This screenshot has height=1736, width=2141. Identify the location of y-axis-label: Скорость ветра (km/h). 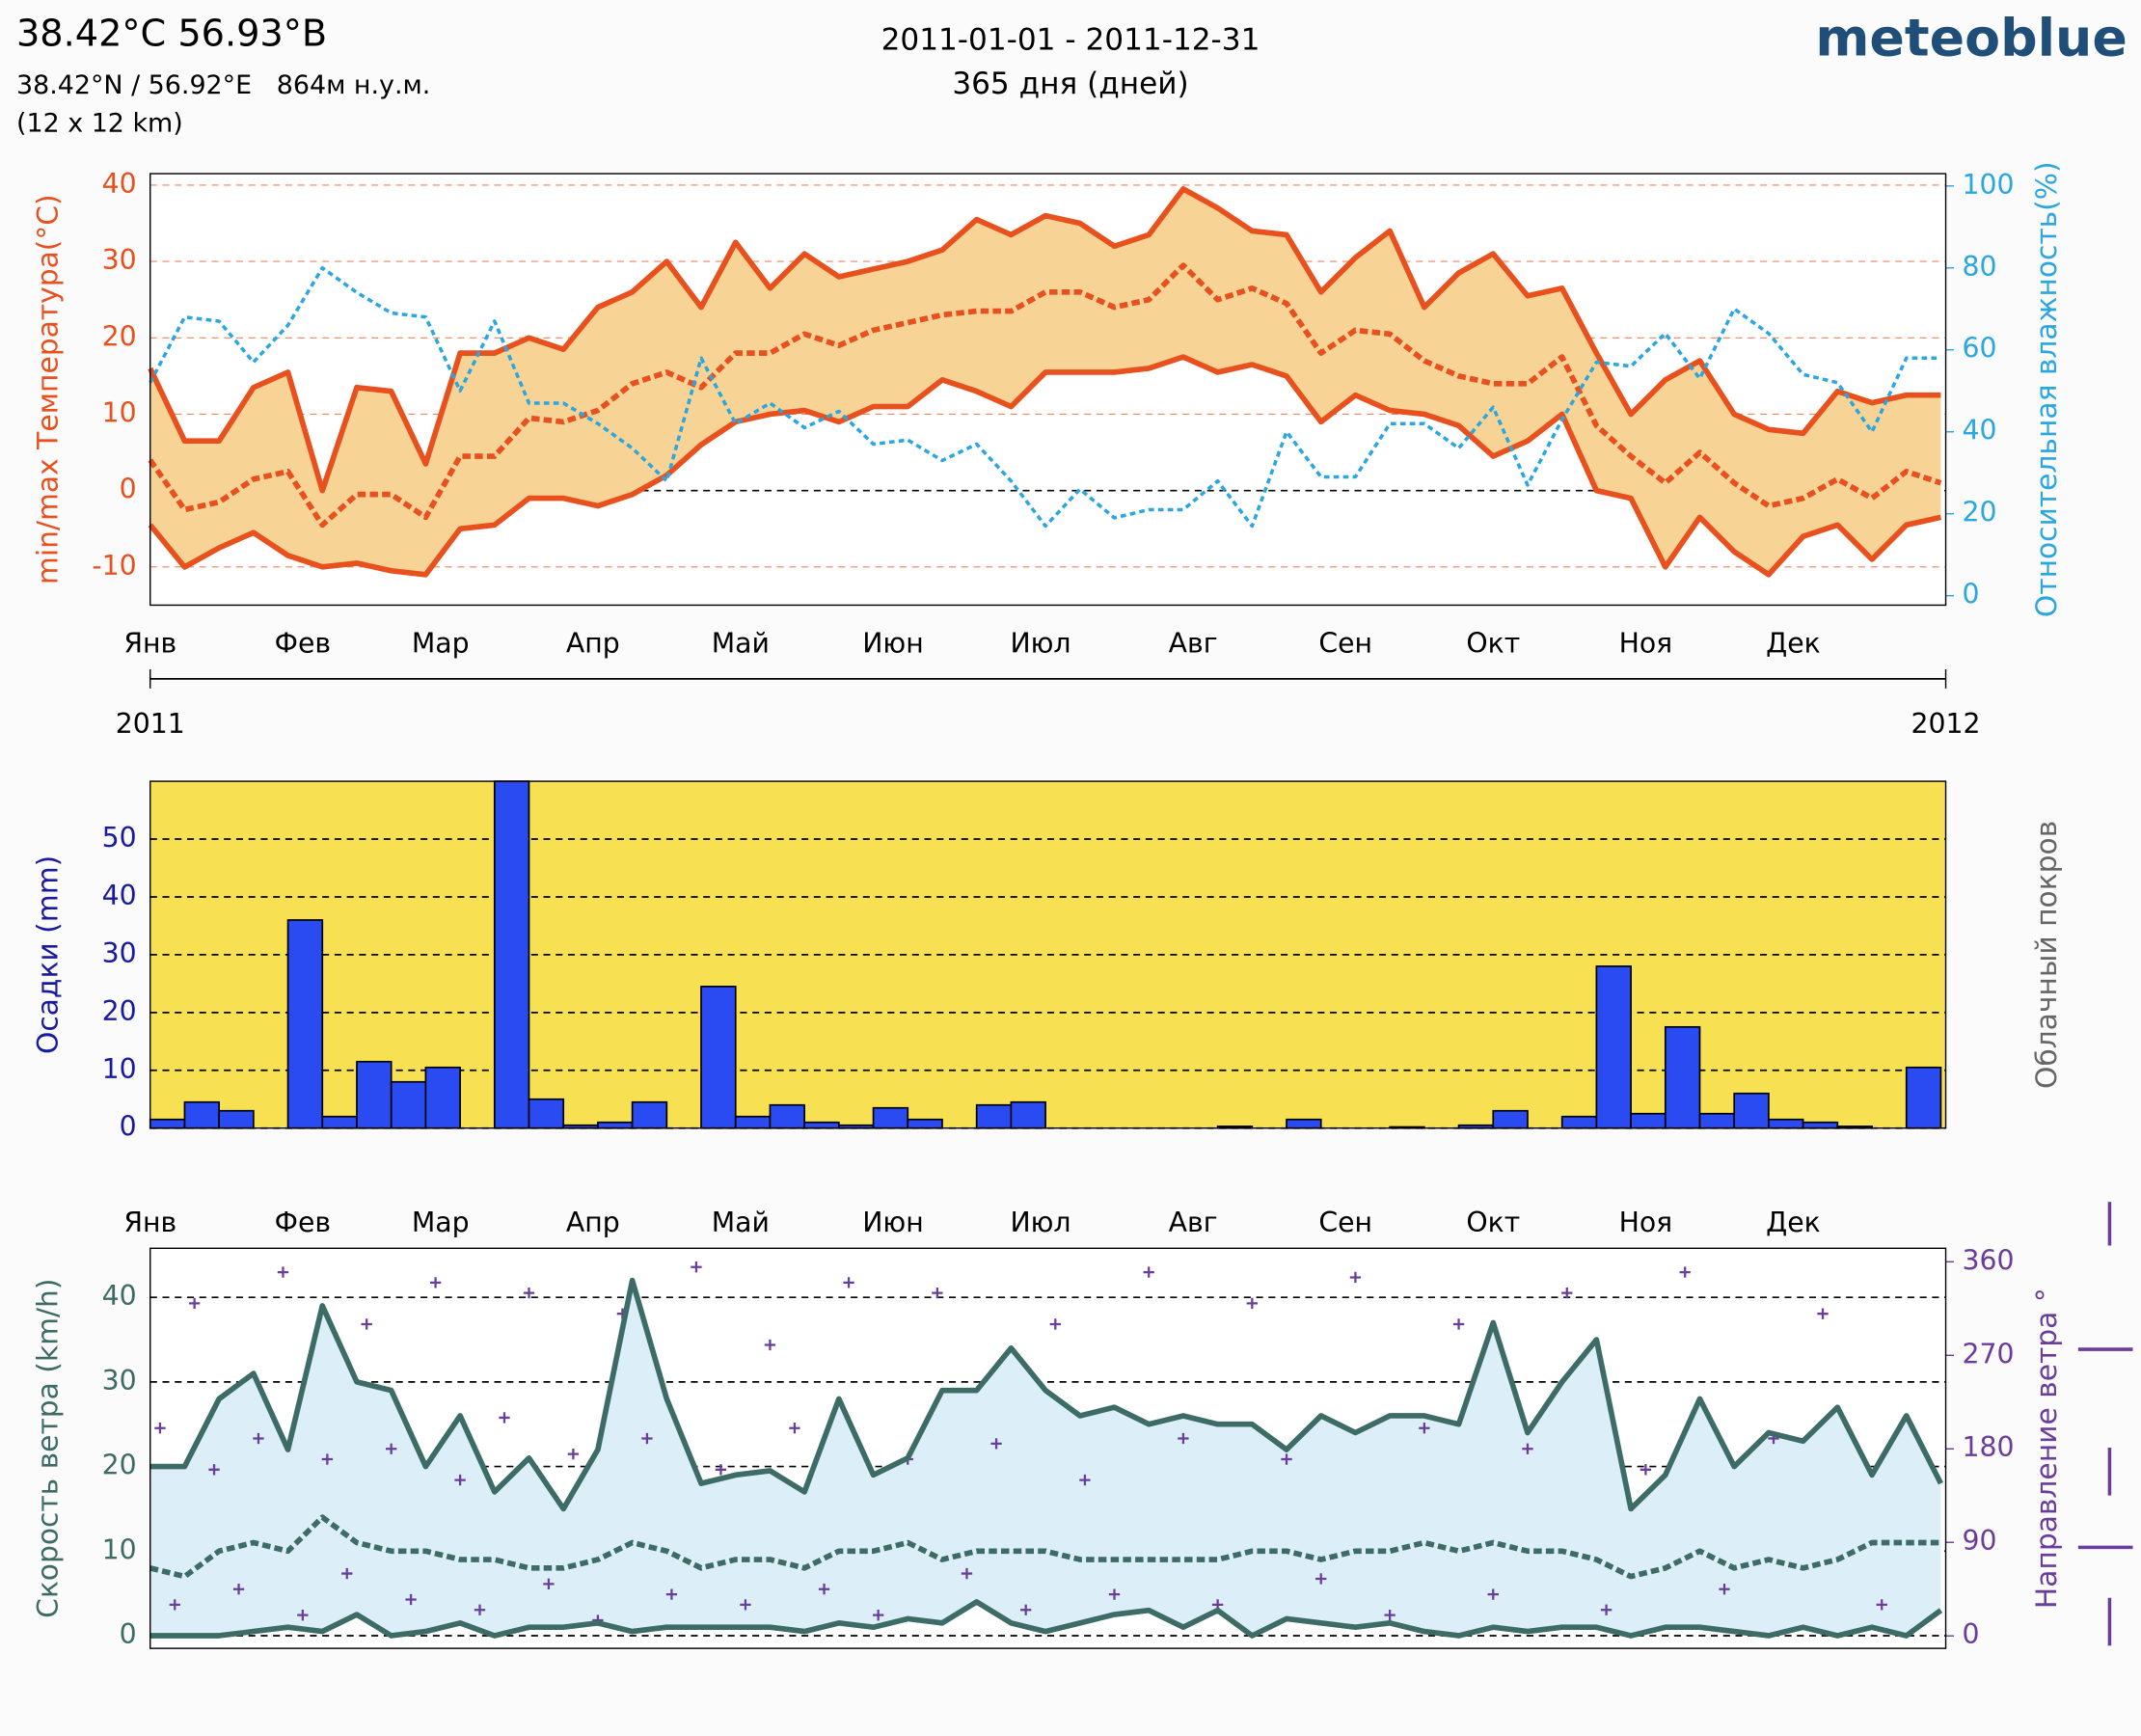
(48, 1449).